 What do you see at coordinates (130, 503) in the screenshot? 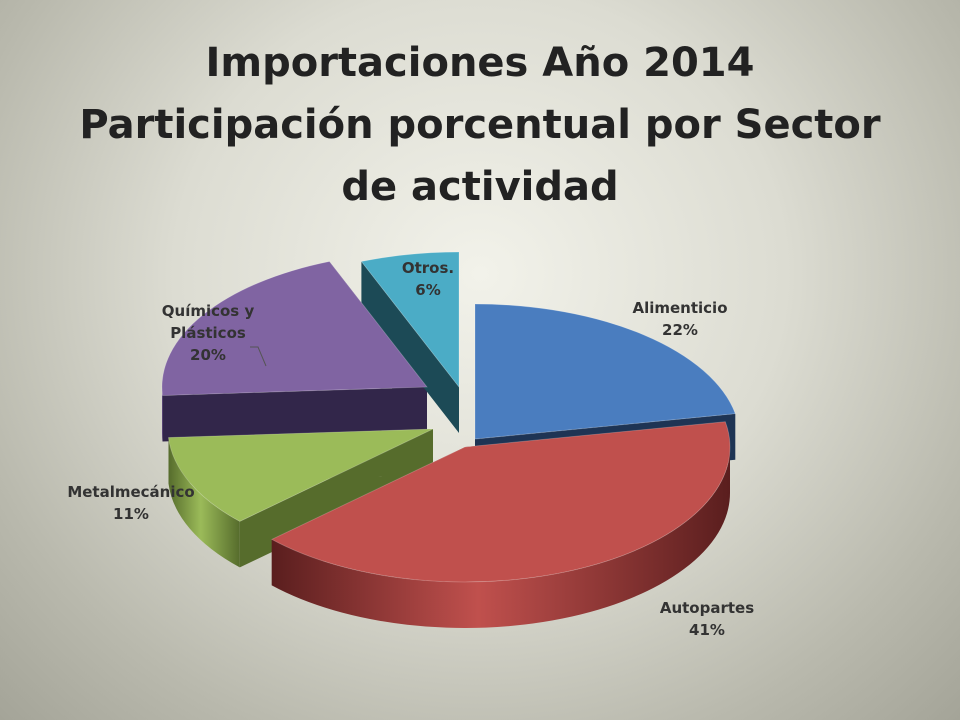
I see `slice-label-metalmecanico: Metalmecánico 11%` at bounding box center [130, 503].